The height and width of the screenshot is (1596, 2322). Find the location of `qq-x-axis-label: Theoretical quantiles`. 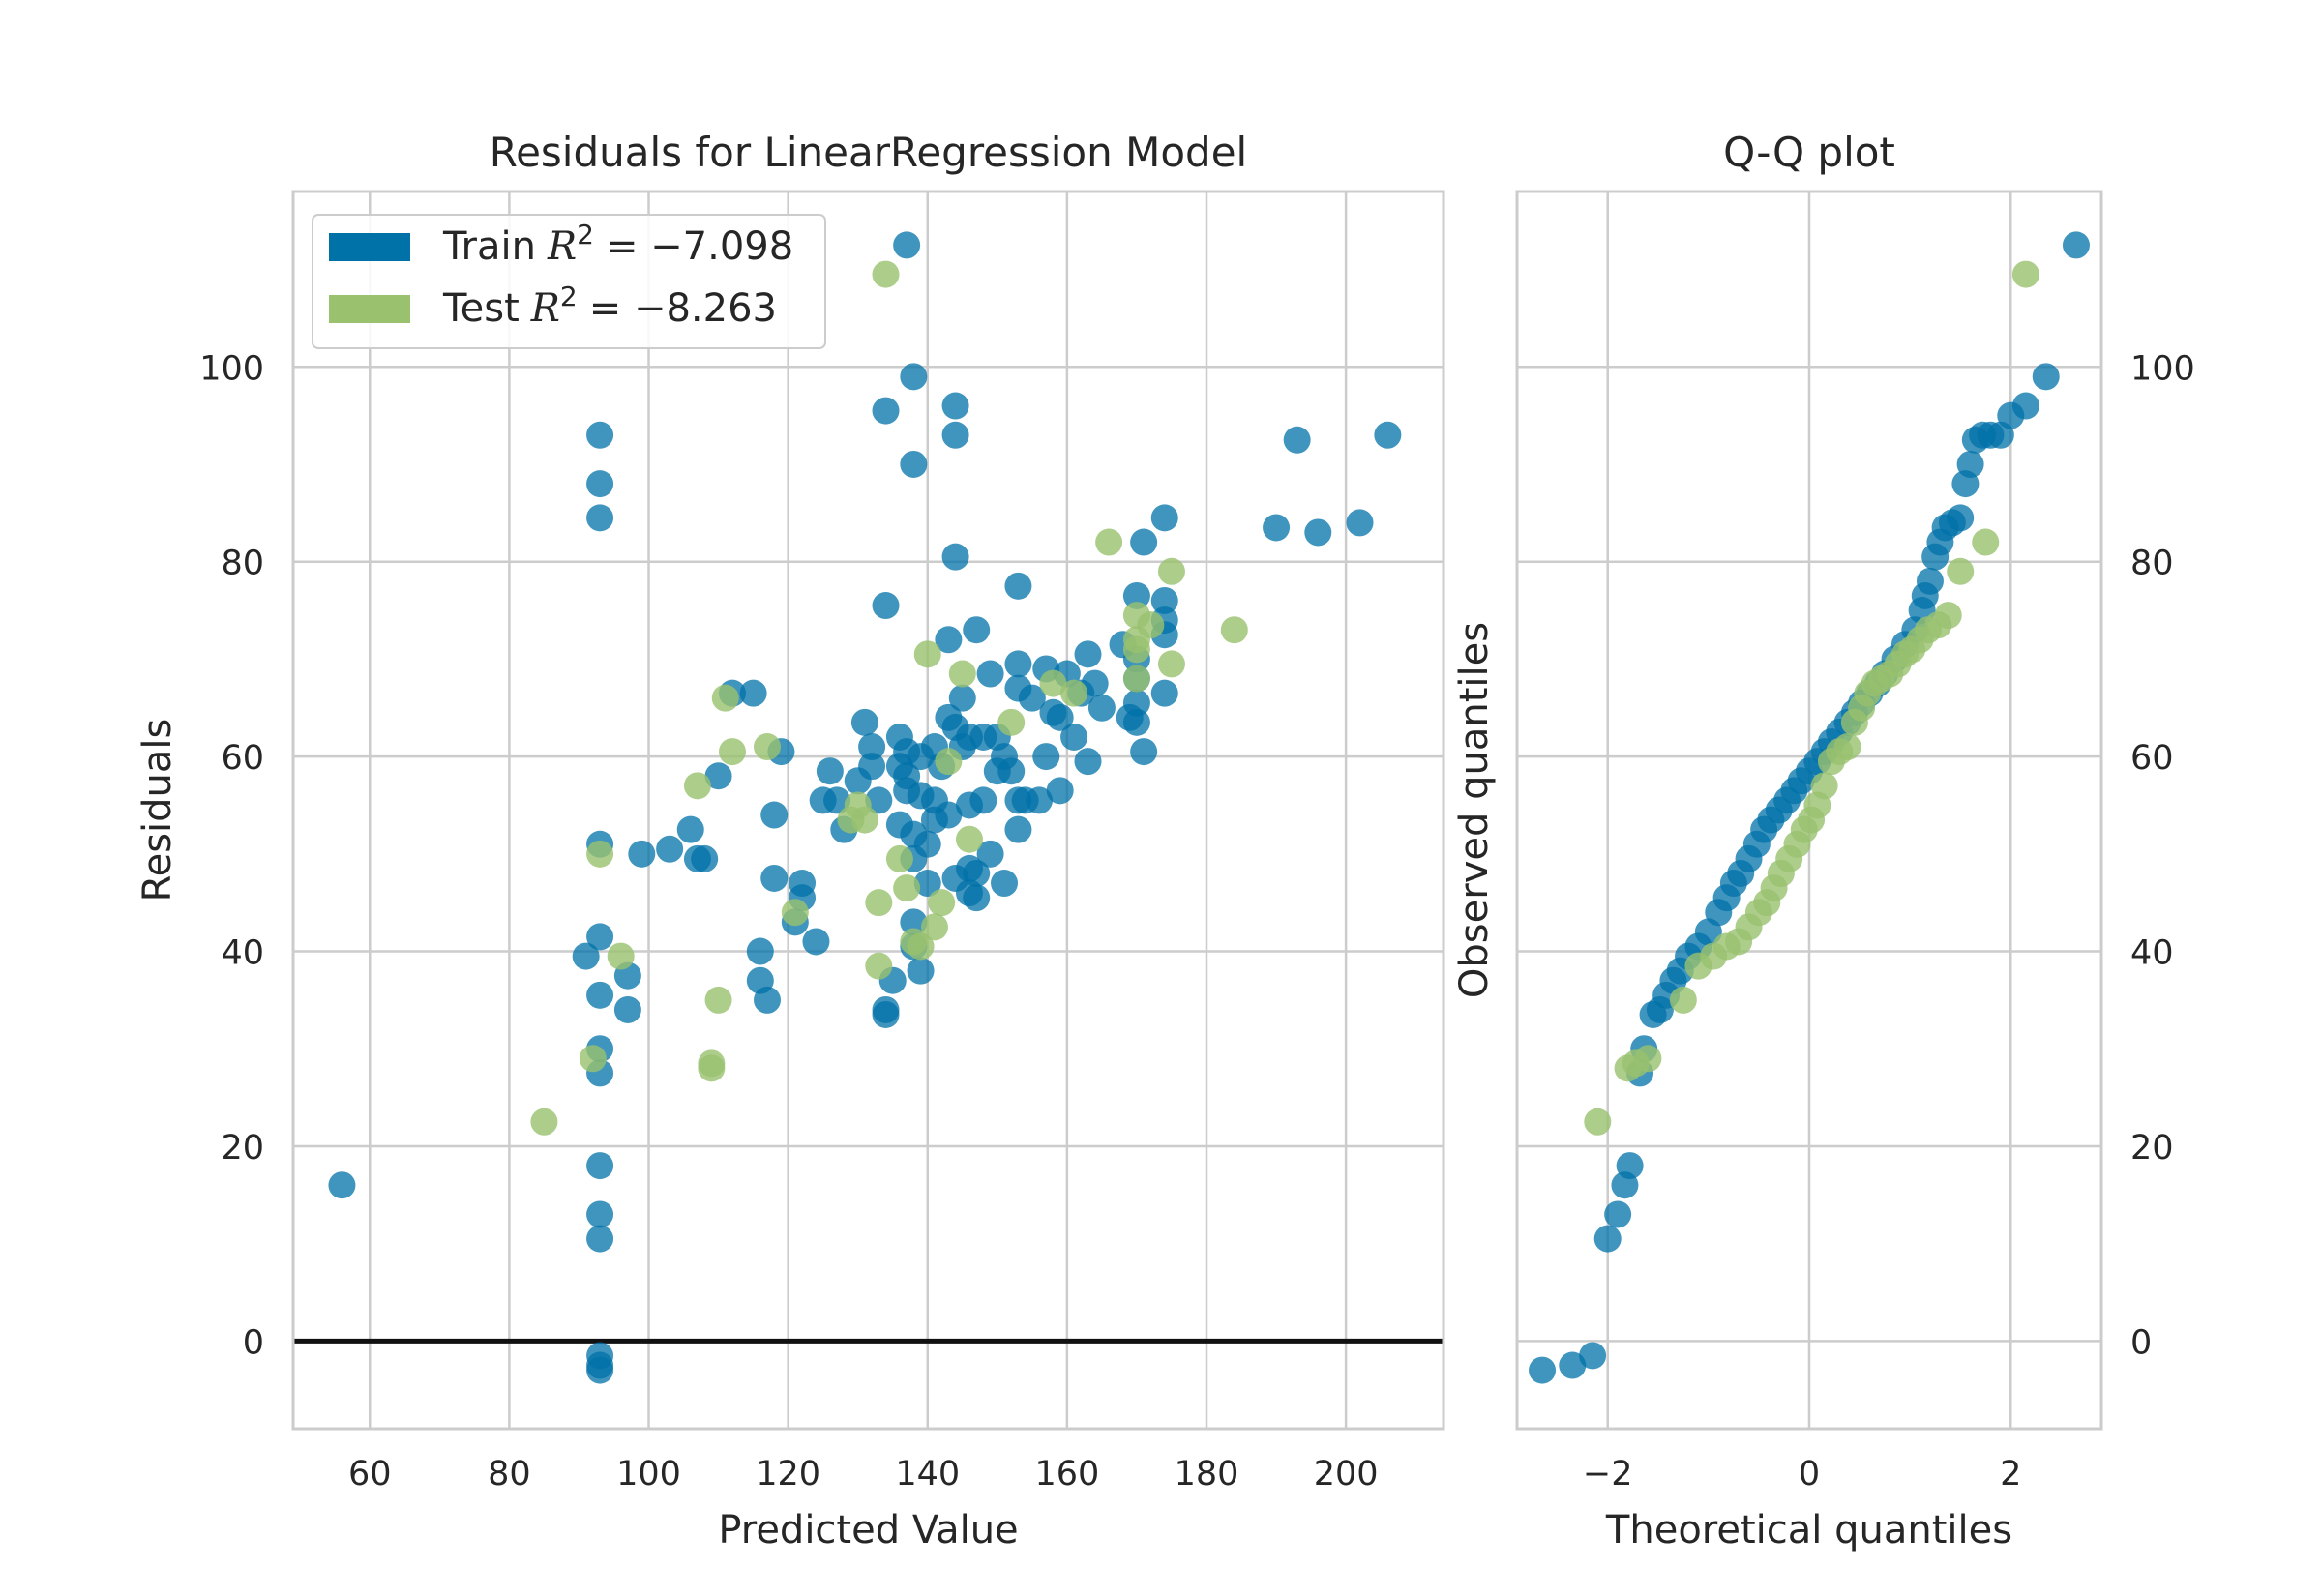

qq-x-axis-label: Theoretical quantiles is located at coordinates (1808, 1530).